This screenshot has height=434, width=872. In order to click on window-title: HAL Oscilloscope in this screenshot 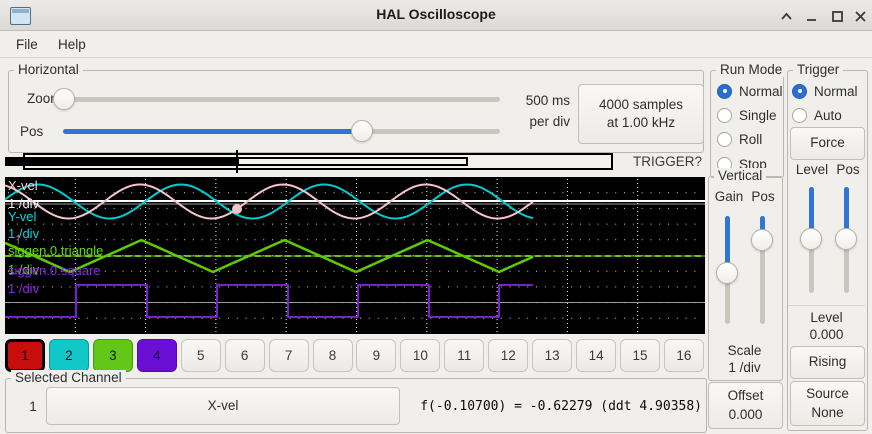, I will do `click(436, 14)`.